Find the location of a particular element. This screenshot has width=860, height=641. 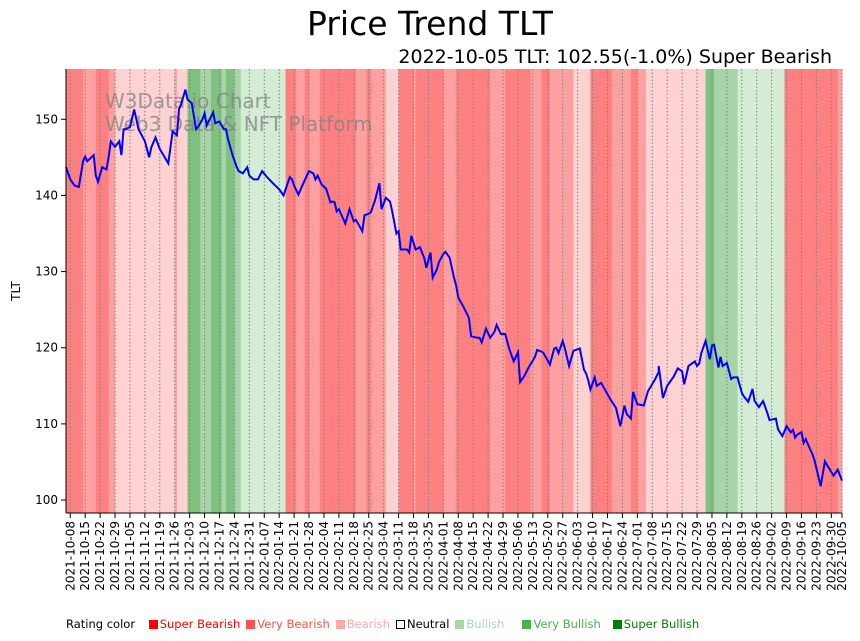

legend-item: Neutral is located at coordinates (423, 624).